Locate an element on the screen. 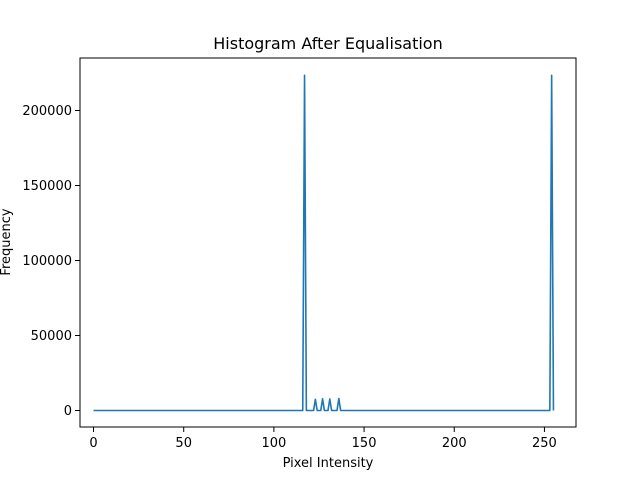 This screenshot has width=640, height=480. x-axis-label: Pixel Intensity is located at coordinates (328, 463).